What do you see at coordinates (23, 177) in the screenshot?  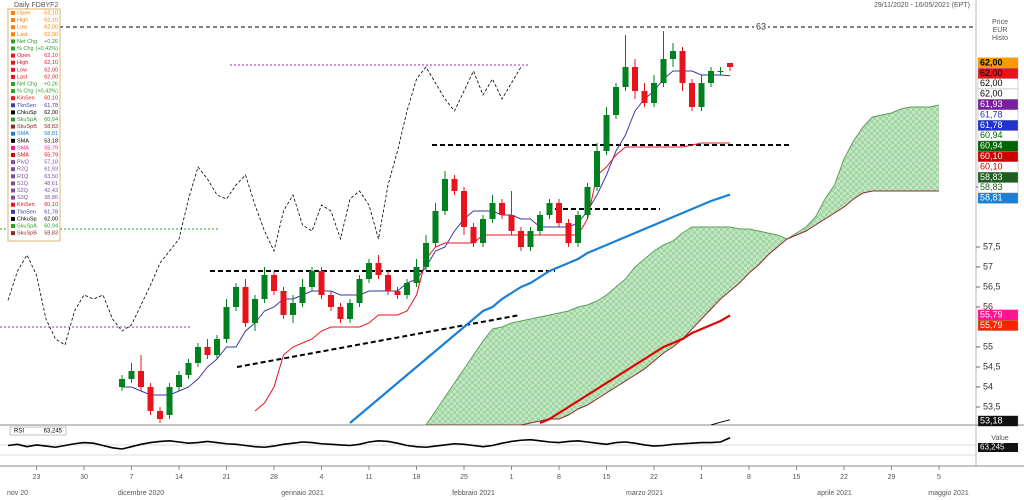 I see `legend-name: R1Q` at bounding box center [23, 177].